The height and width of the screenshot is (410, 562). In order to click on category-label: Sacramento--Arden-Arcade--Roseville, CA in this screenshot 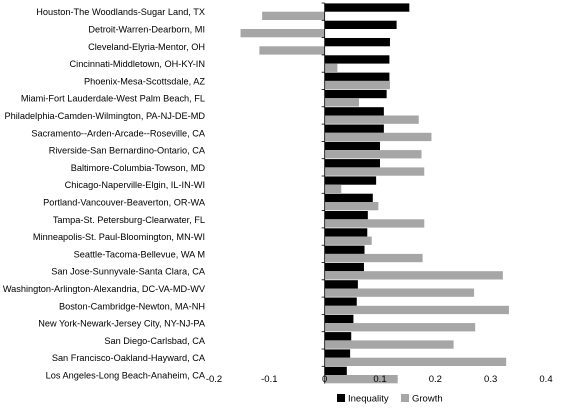, I will do `click(118, 133)`.